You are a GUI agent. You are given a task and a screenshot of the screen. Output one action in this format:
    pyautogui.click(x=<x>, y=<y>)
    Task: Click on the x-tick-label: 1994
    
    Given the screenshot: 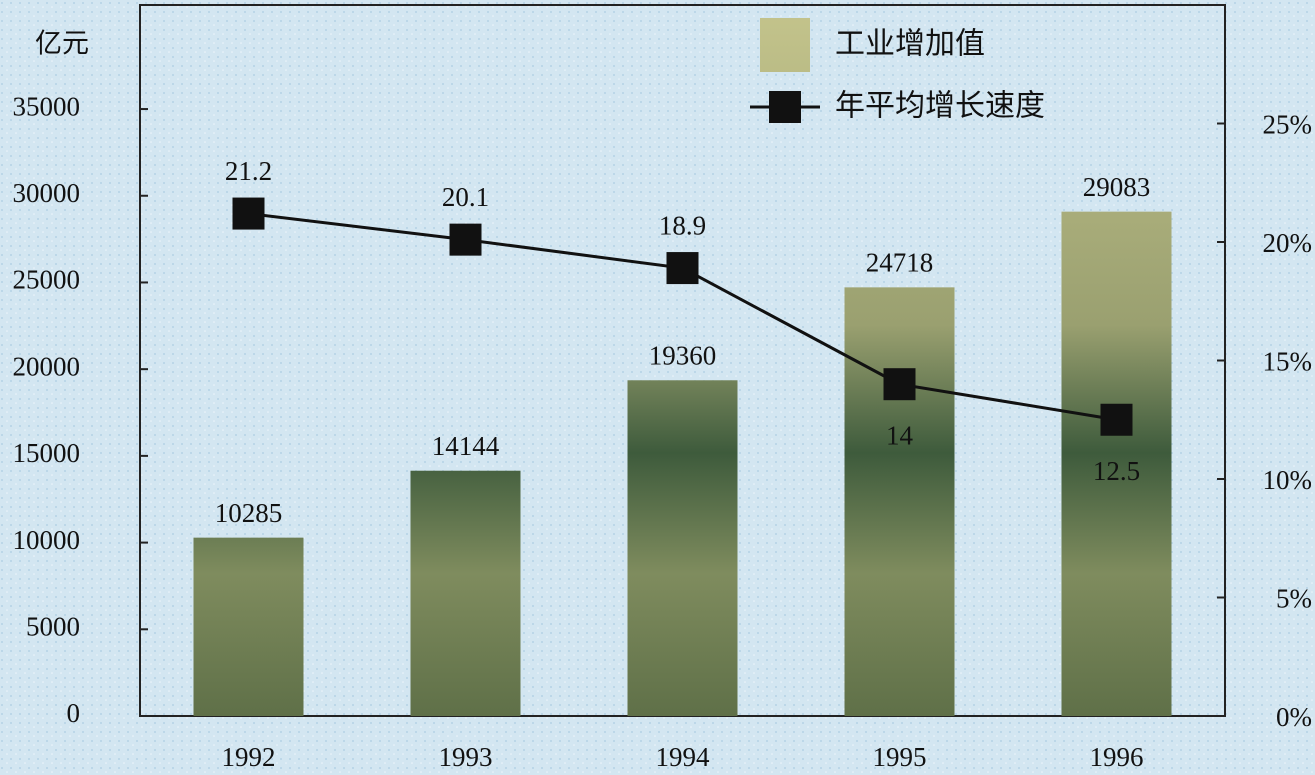 What is the action you would take?
    pyautogui.click(x=683, y=757)
    